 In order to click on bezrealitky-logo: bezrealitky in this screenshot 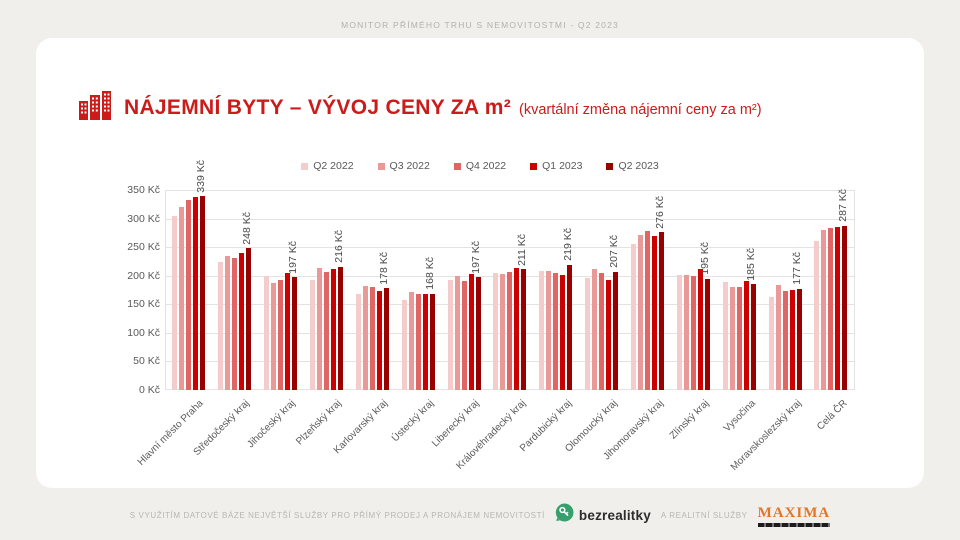, I will do `click(603, 515)`.